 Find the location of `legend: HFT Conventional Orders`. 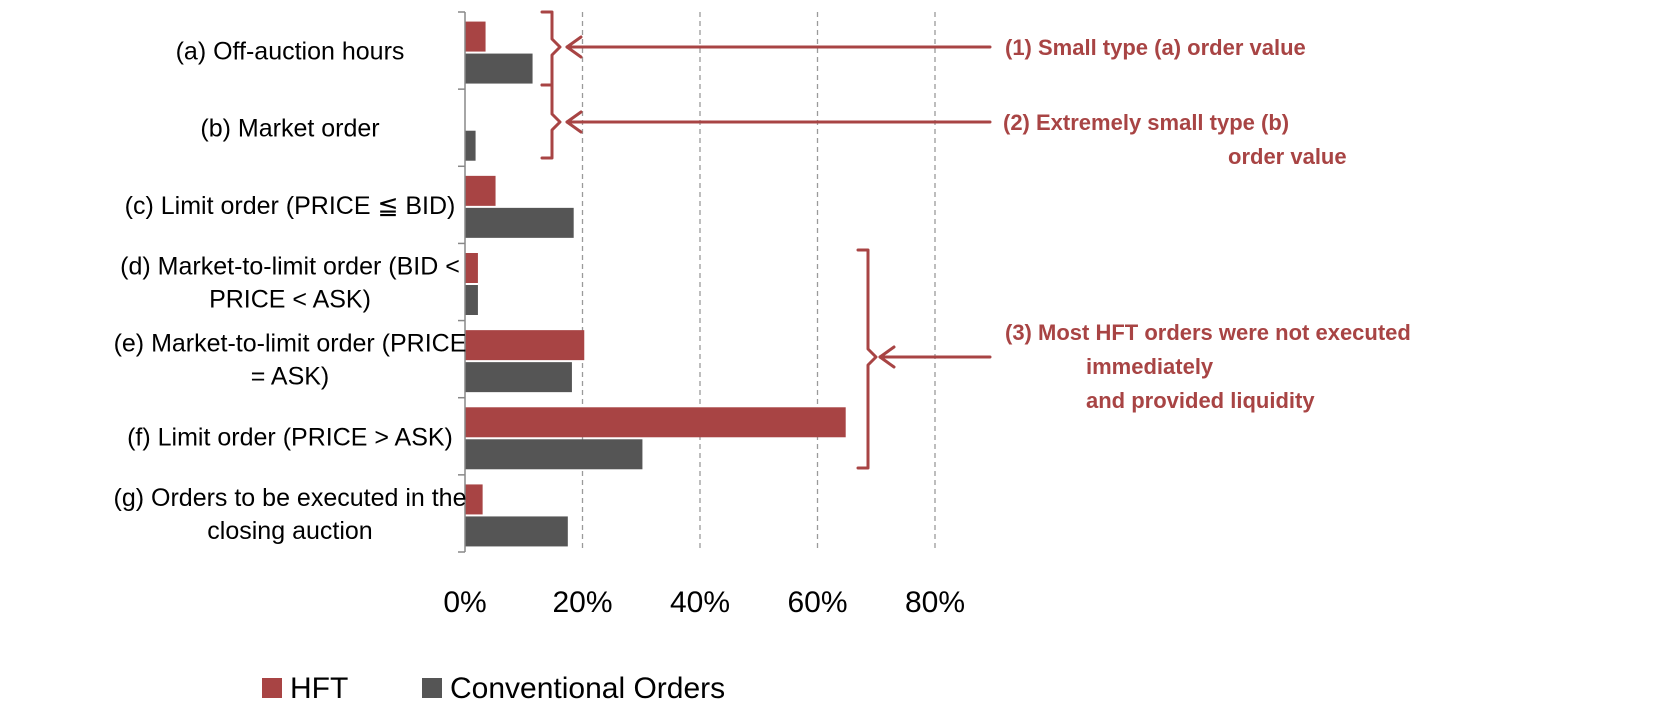

legend: HFT Conventional Orders is located at coordinates (493, 688).